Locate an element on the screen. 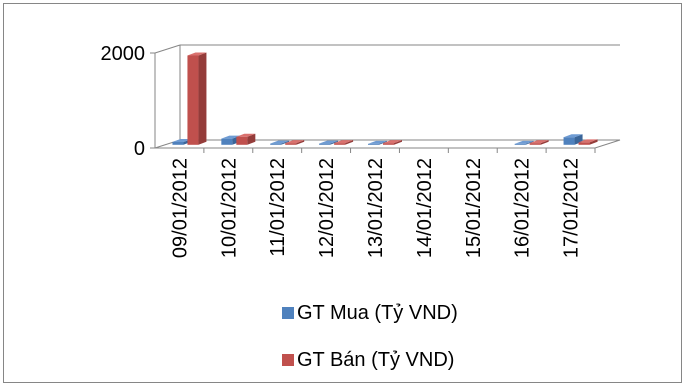 The height and width of the screenshot is (387, 686). x-tick-label: 09/01/2012 is located at coordinates (180, 208).